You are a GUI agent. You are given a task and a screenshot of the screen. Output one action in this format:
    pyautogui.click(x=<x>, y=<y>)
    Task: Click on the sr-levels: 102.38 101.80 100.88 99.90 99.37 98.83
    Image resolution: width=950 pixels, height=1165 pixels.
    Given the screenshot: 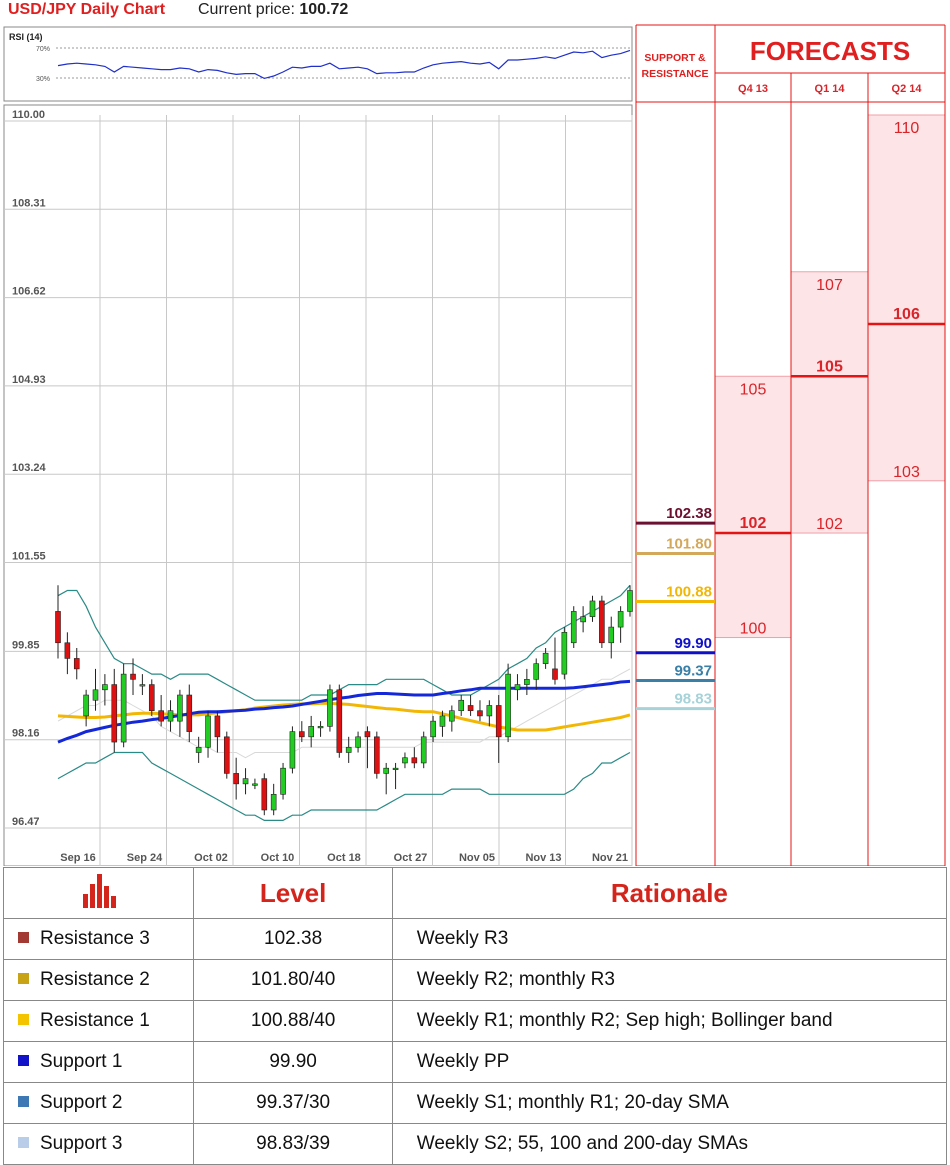 What is the action you would take?
    pyautogui.click(x=675, y=608)
    